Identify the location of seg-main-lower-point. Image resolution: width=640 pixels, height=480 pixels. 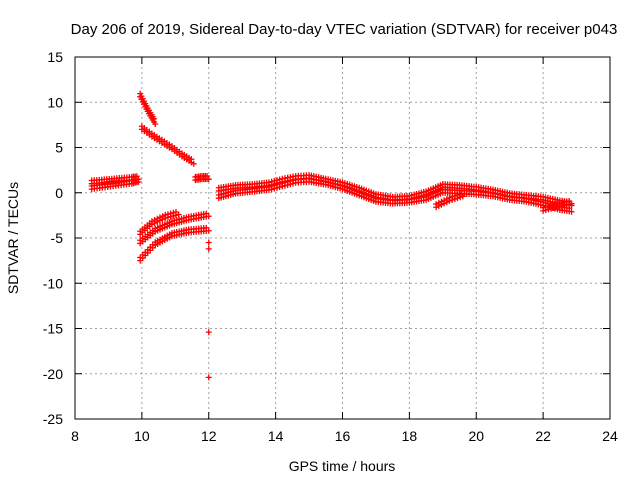
(571, 211).